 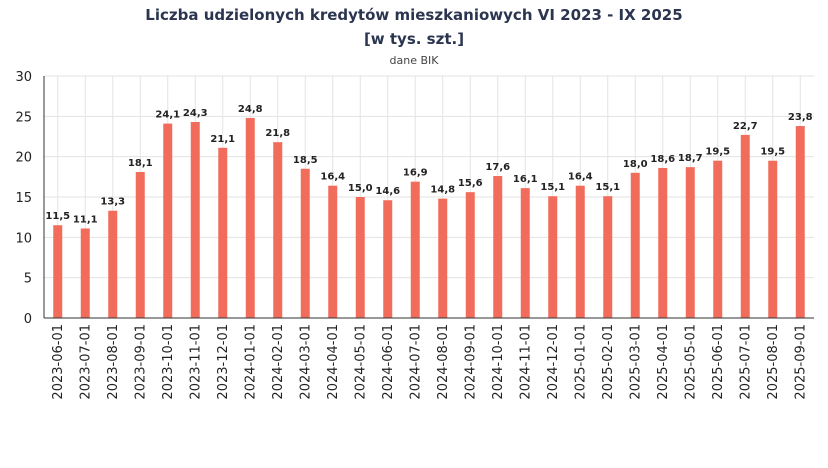 What do you see at coordinates (305, 362) in the screenshot?
I see `x-tick-label: 2024-03-01` at bounding box center [305, 362].